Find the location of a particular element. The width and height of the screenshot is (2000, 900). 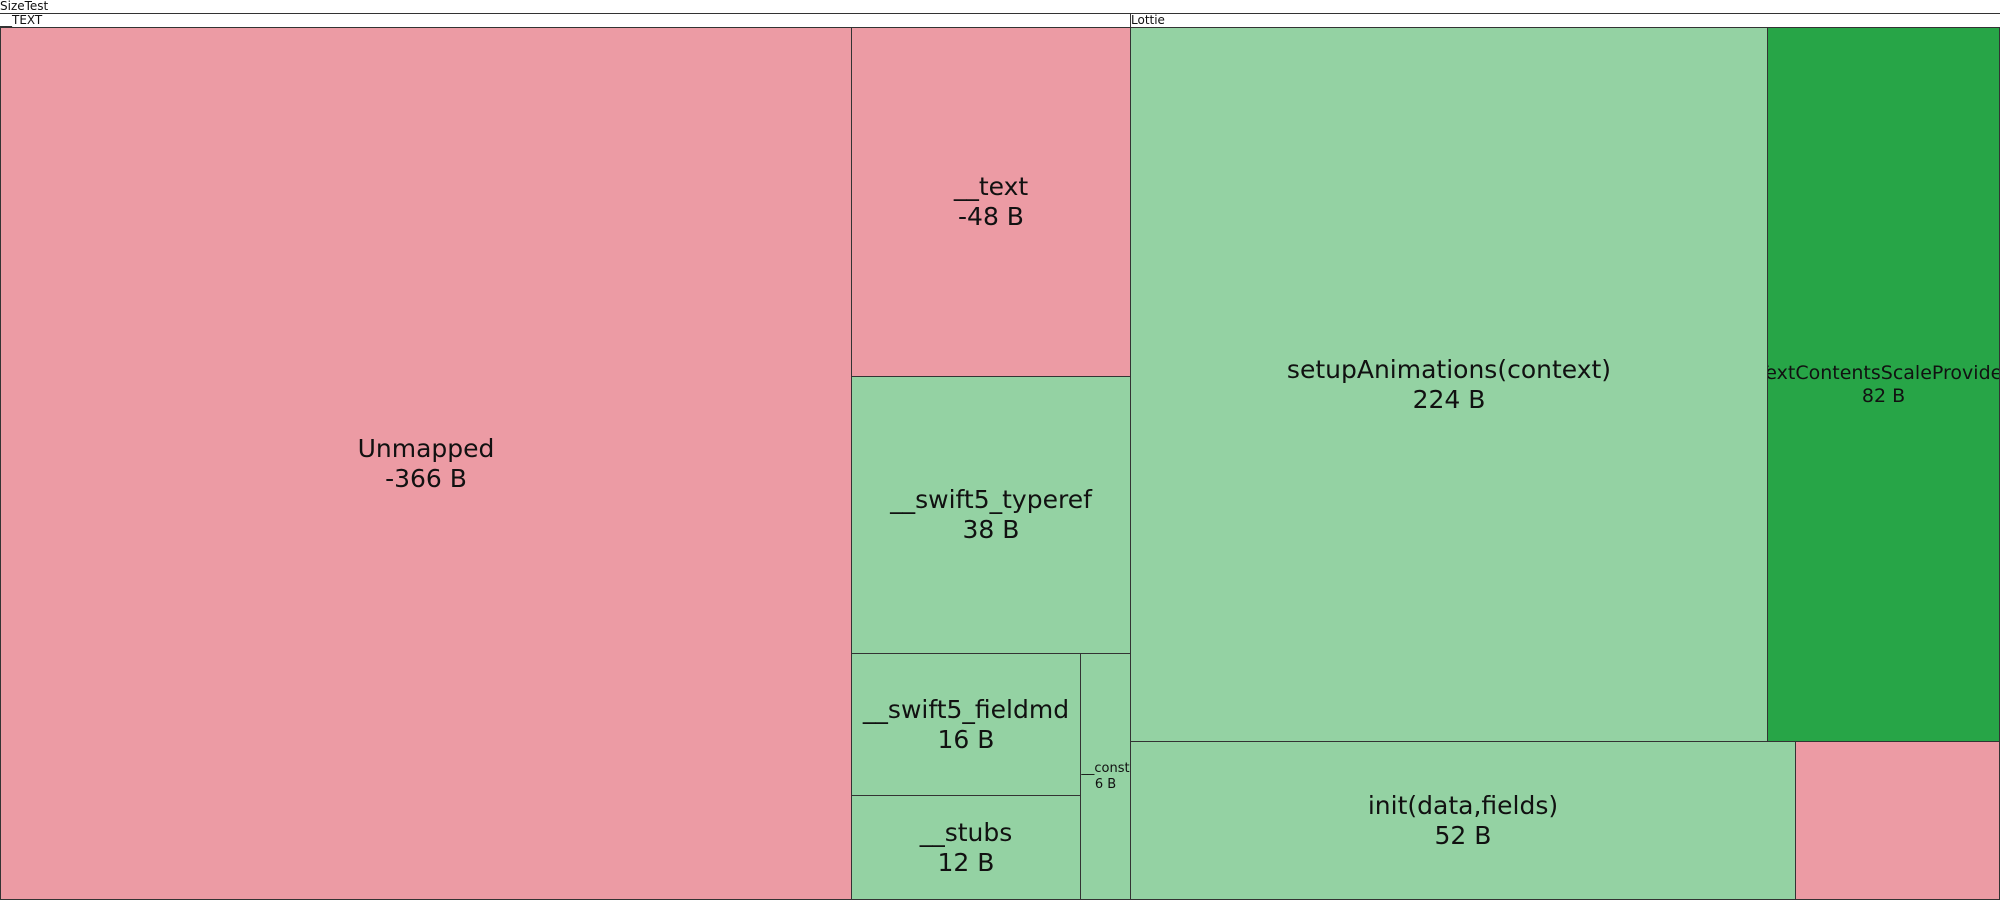

treemap-cell: __swift5_typeref 38 B is located at coordinates (991, 515).